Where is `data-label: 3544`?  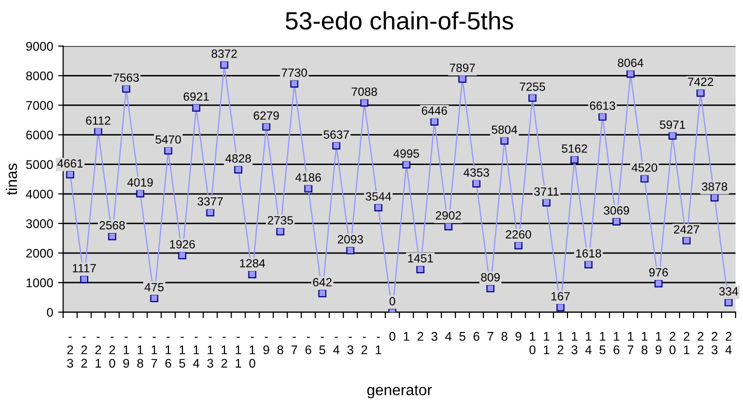 data-label: 3544 is located at coordinates (379, 196).